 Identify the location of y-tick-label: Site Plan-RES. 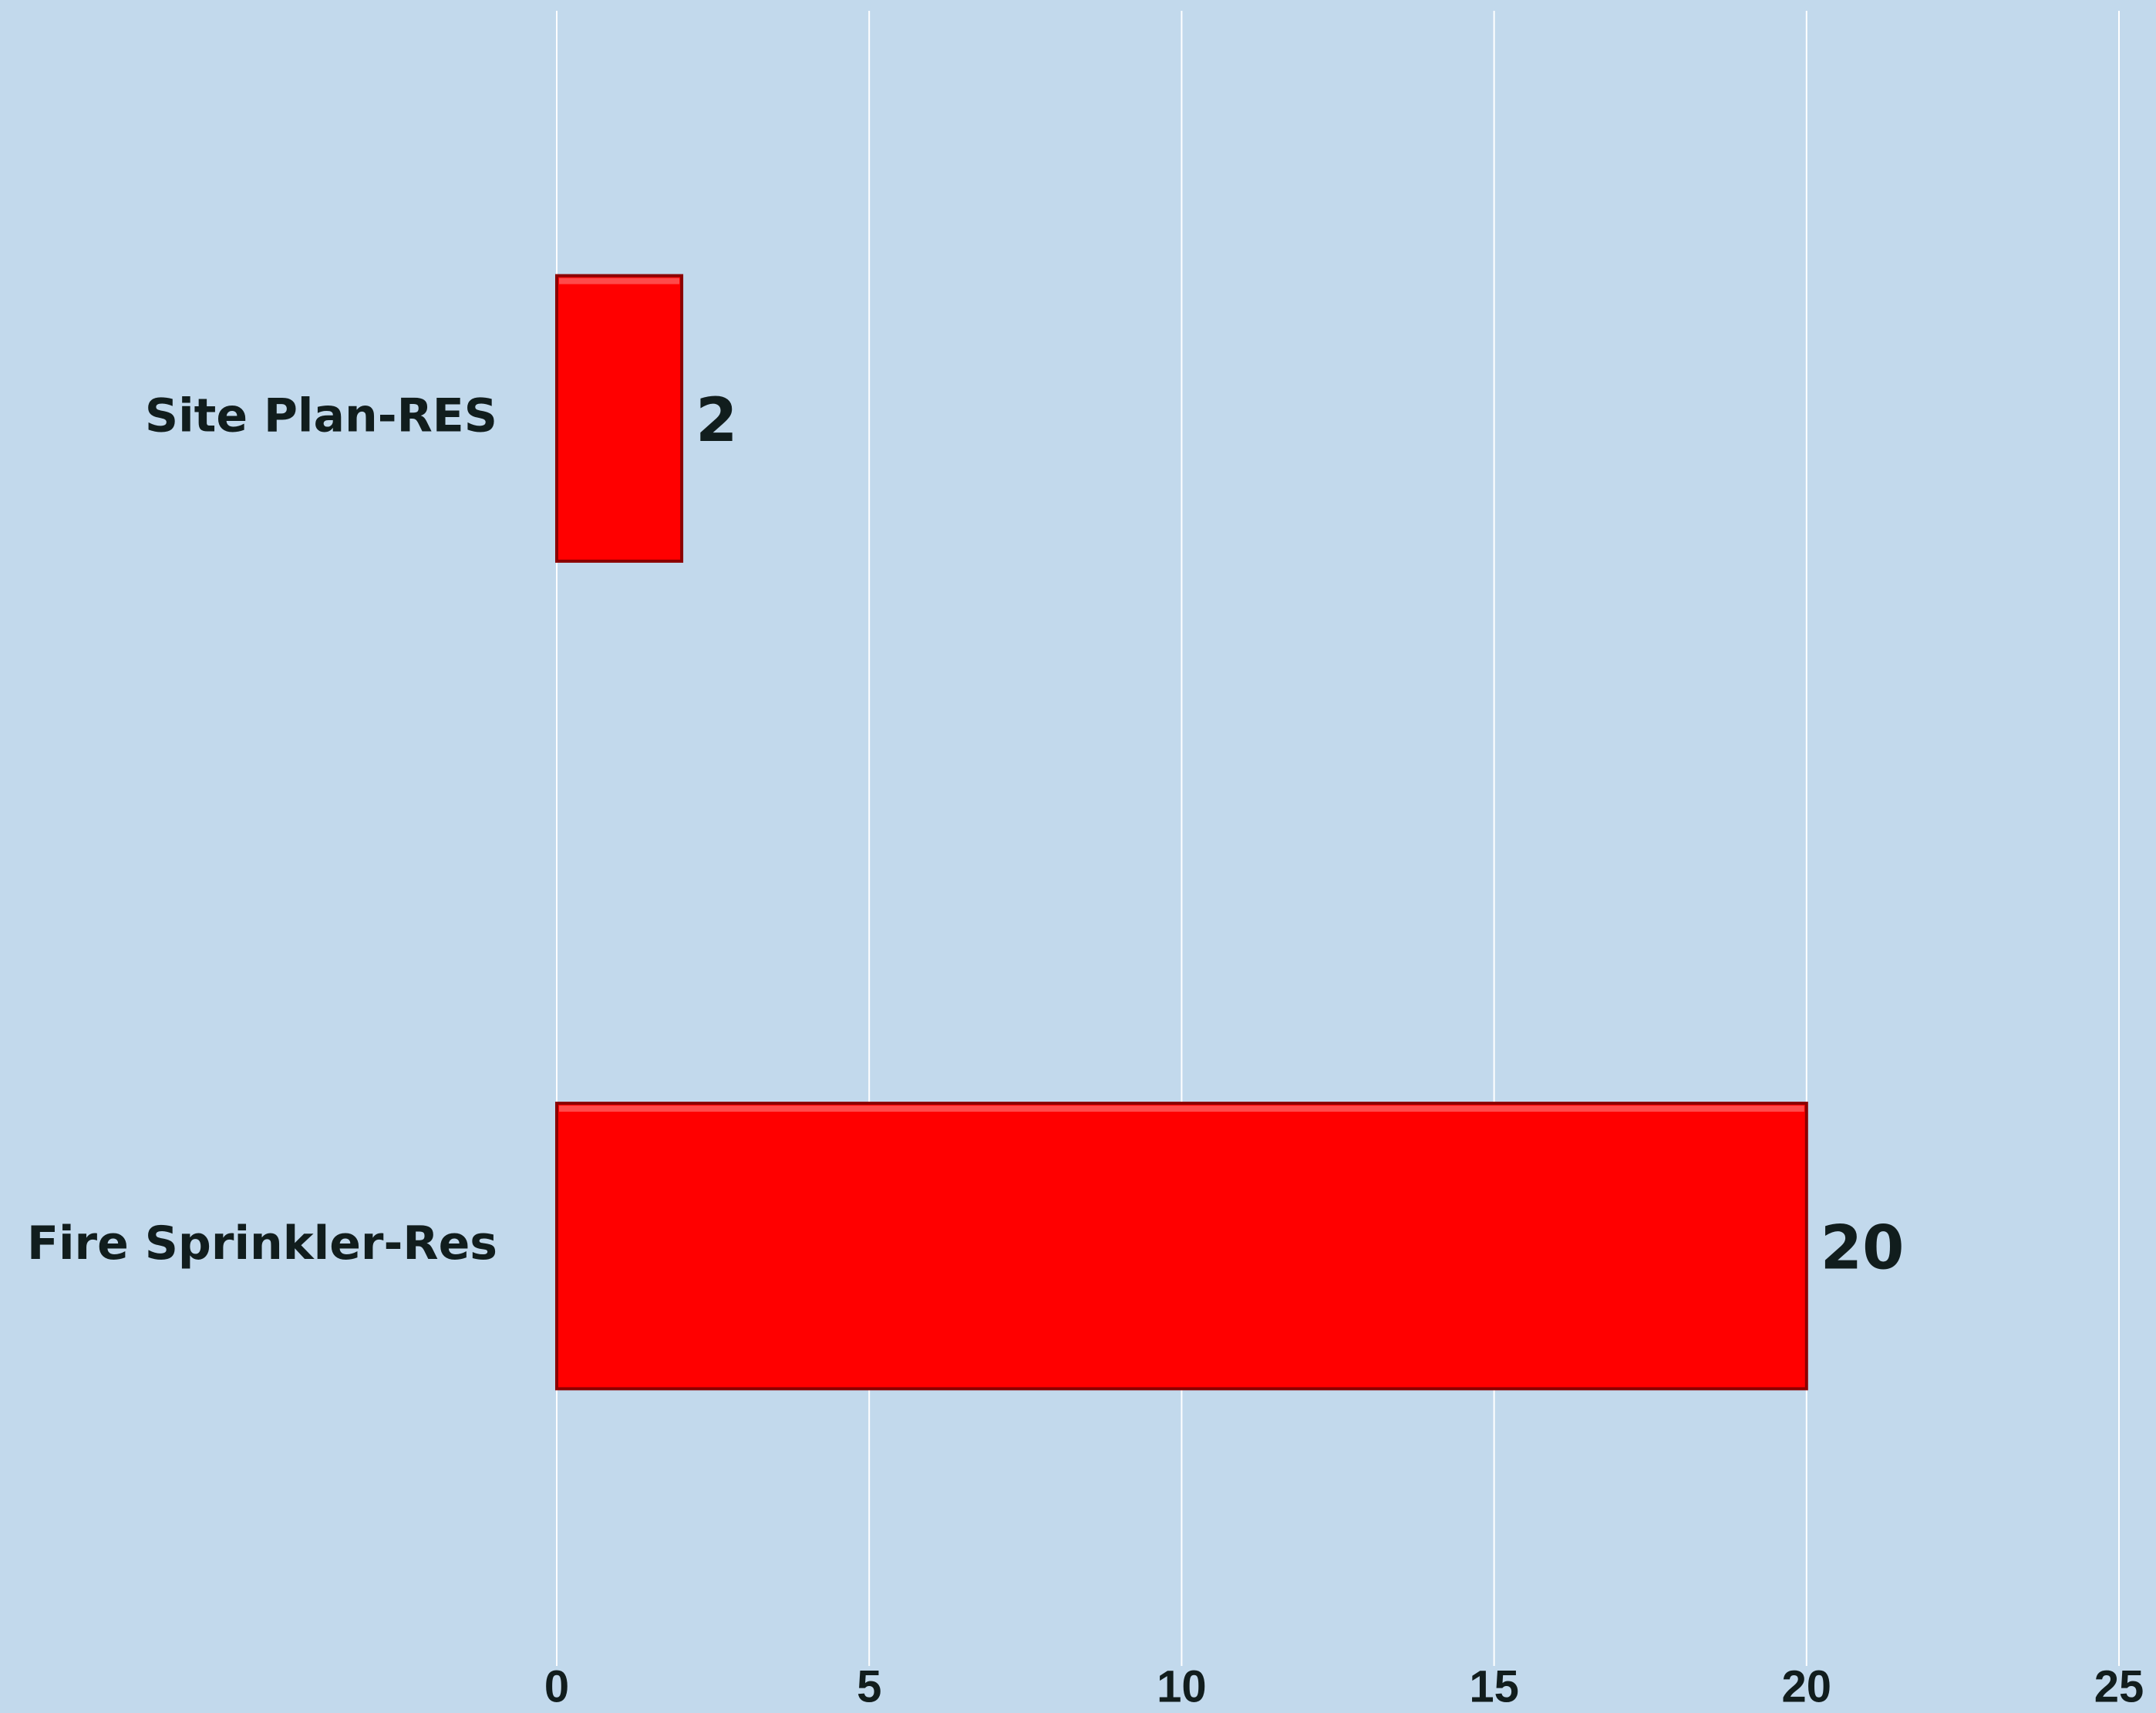
(321, 416).